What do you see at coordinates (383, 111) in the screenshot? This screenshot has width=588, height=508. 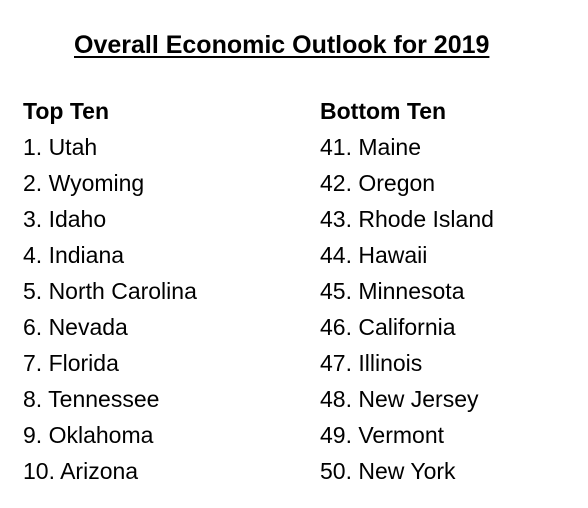 I see `bottom-ten-heading: Bottom Ten` at bounding box center [383, 111].